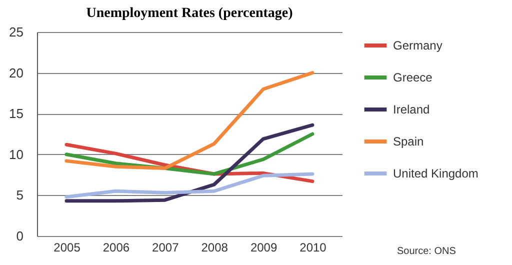 The height and width of the screenshot is (265, 512). Describe the element at coordinates (411, 109) in the screenshot. I see `legend-label: Ireland` at that location.